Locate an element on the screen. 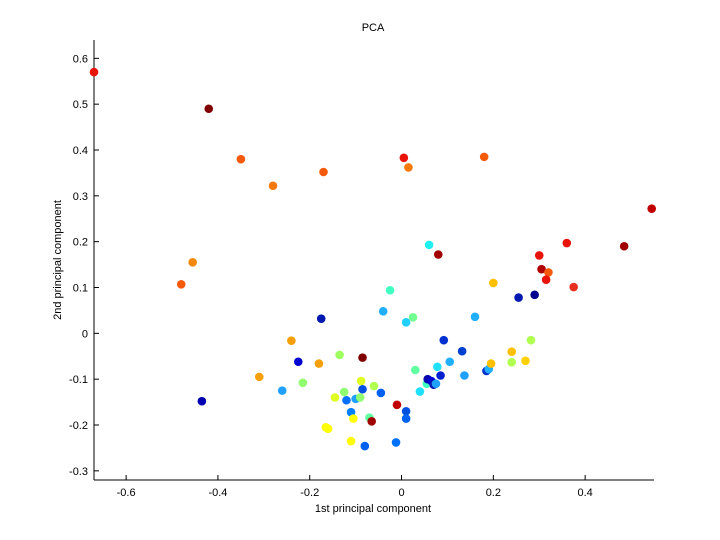 The width and height of the screenshot is (720, 540). x-tick-label: 0 is located at coordinates (401, 493).